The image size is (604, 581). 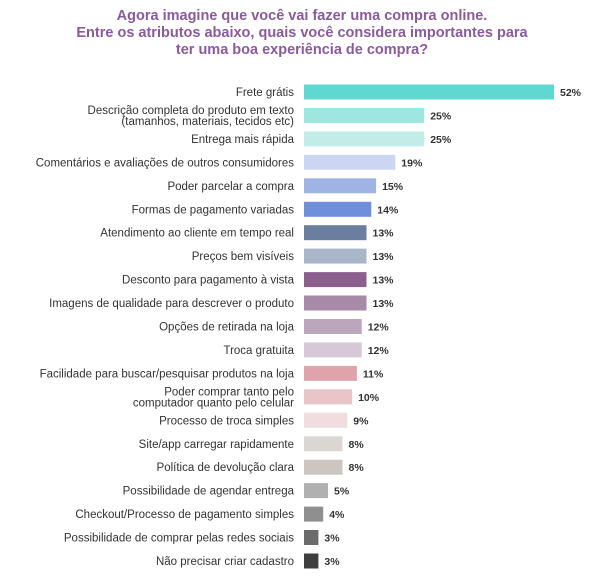 What do you see at coordinates (208, 281) in the screenshot?
I see `category-label: Desconto para pagamento à vista` at bounding box center [208, 281].